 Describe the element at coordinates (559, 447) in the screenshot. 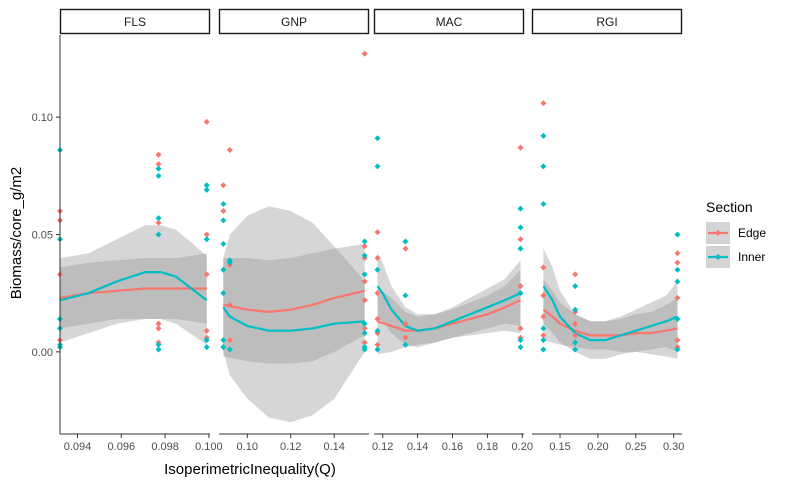

I see `x-tick-label: 0.15` at that location.